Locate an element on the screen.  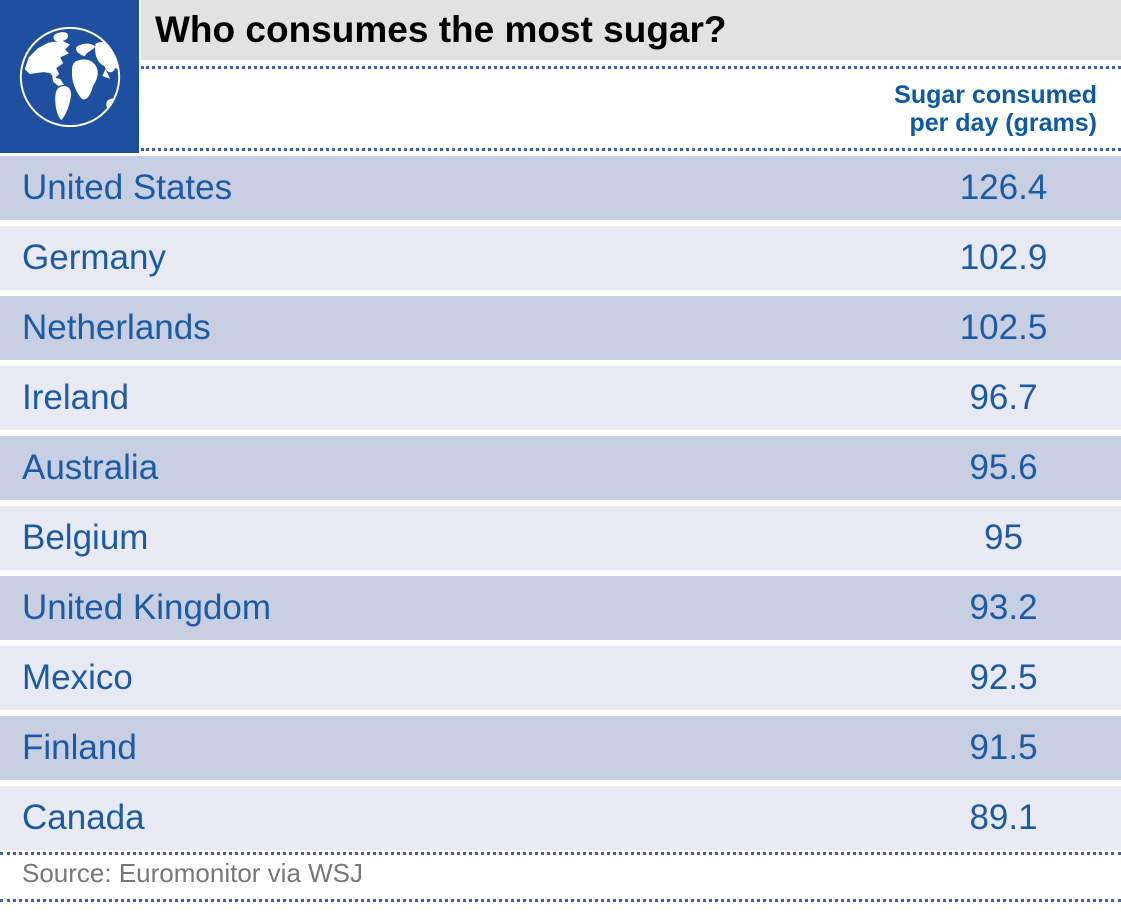
brand-square is located at coordinates (69, 76).